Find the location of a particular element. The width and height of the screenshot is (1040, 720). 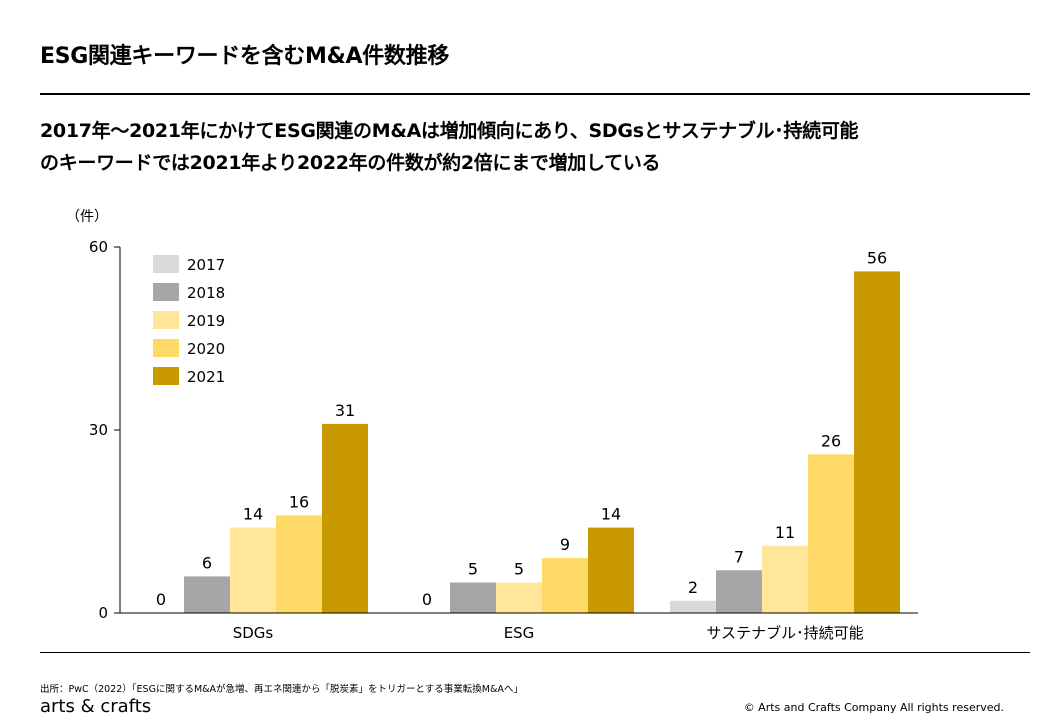

value-label-2018-1: 5 is located at coordinates (473, 569).